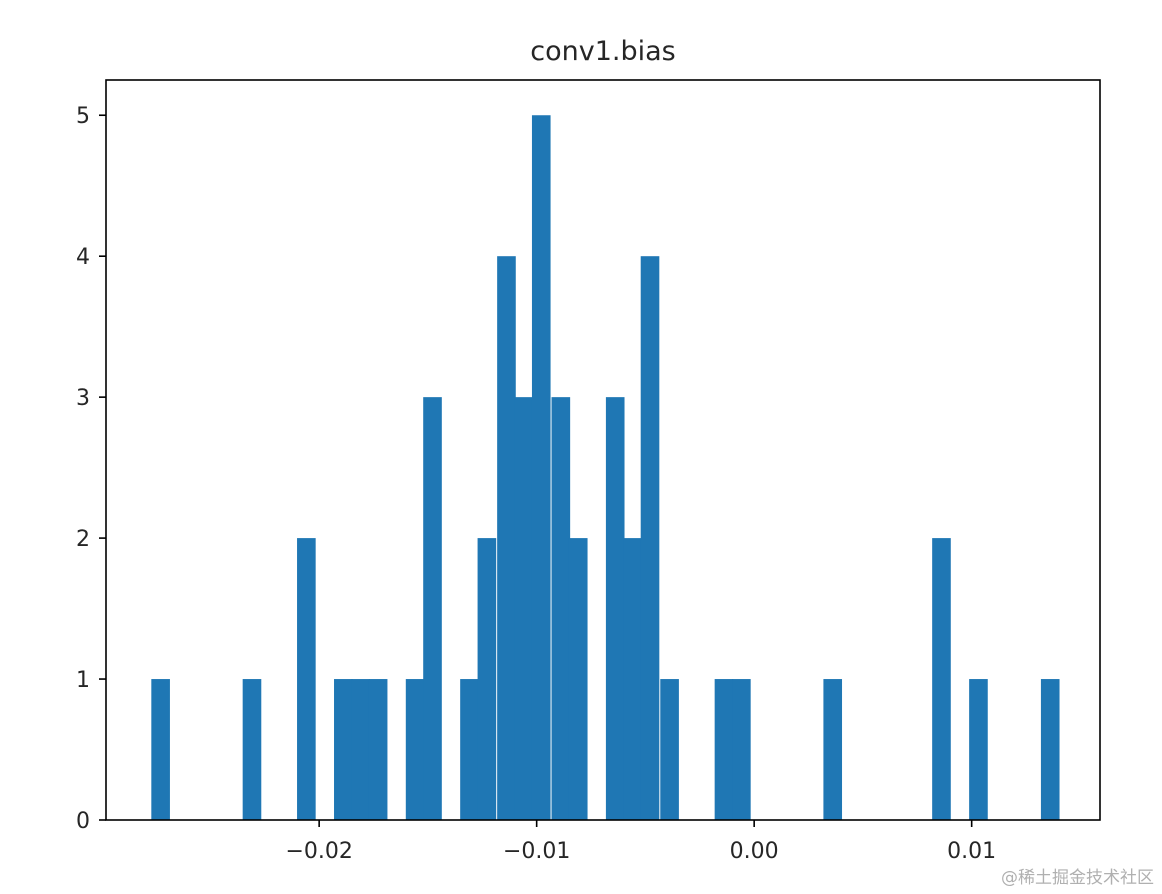  Describe the element at coordinates (536, 851) in the screenshot. I see `x-tick-label: −0.01` at that location.